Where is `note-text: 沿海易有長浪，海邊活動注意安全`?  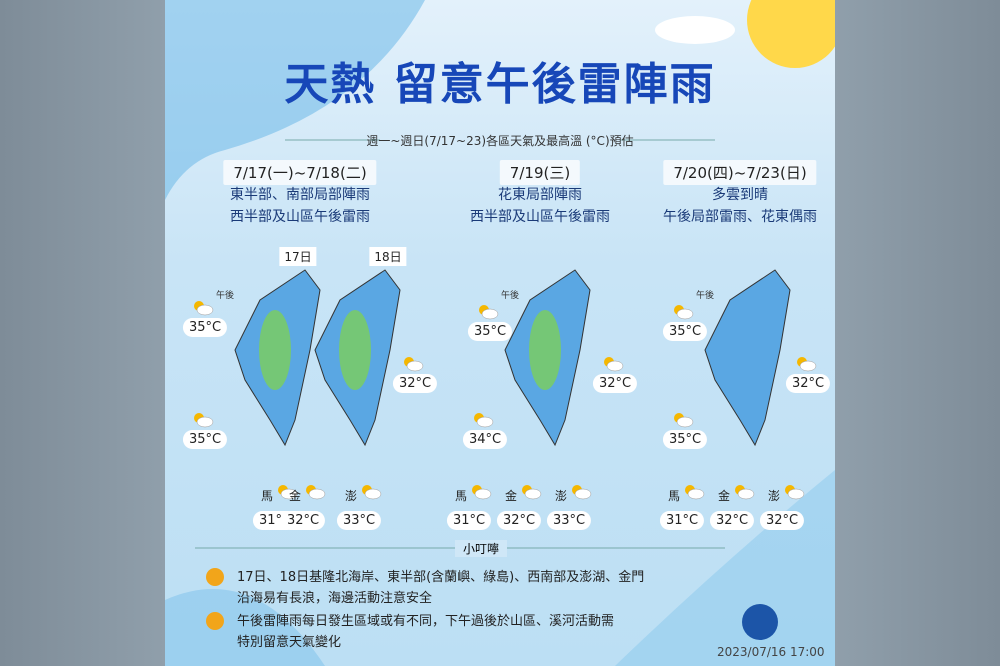 note-text: 沿海易有長浪，海邊活動注意安全 is located at coordinates (335, 598).